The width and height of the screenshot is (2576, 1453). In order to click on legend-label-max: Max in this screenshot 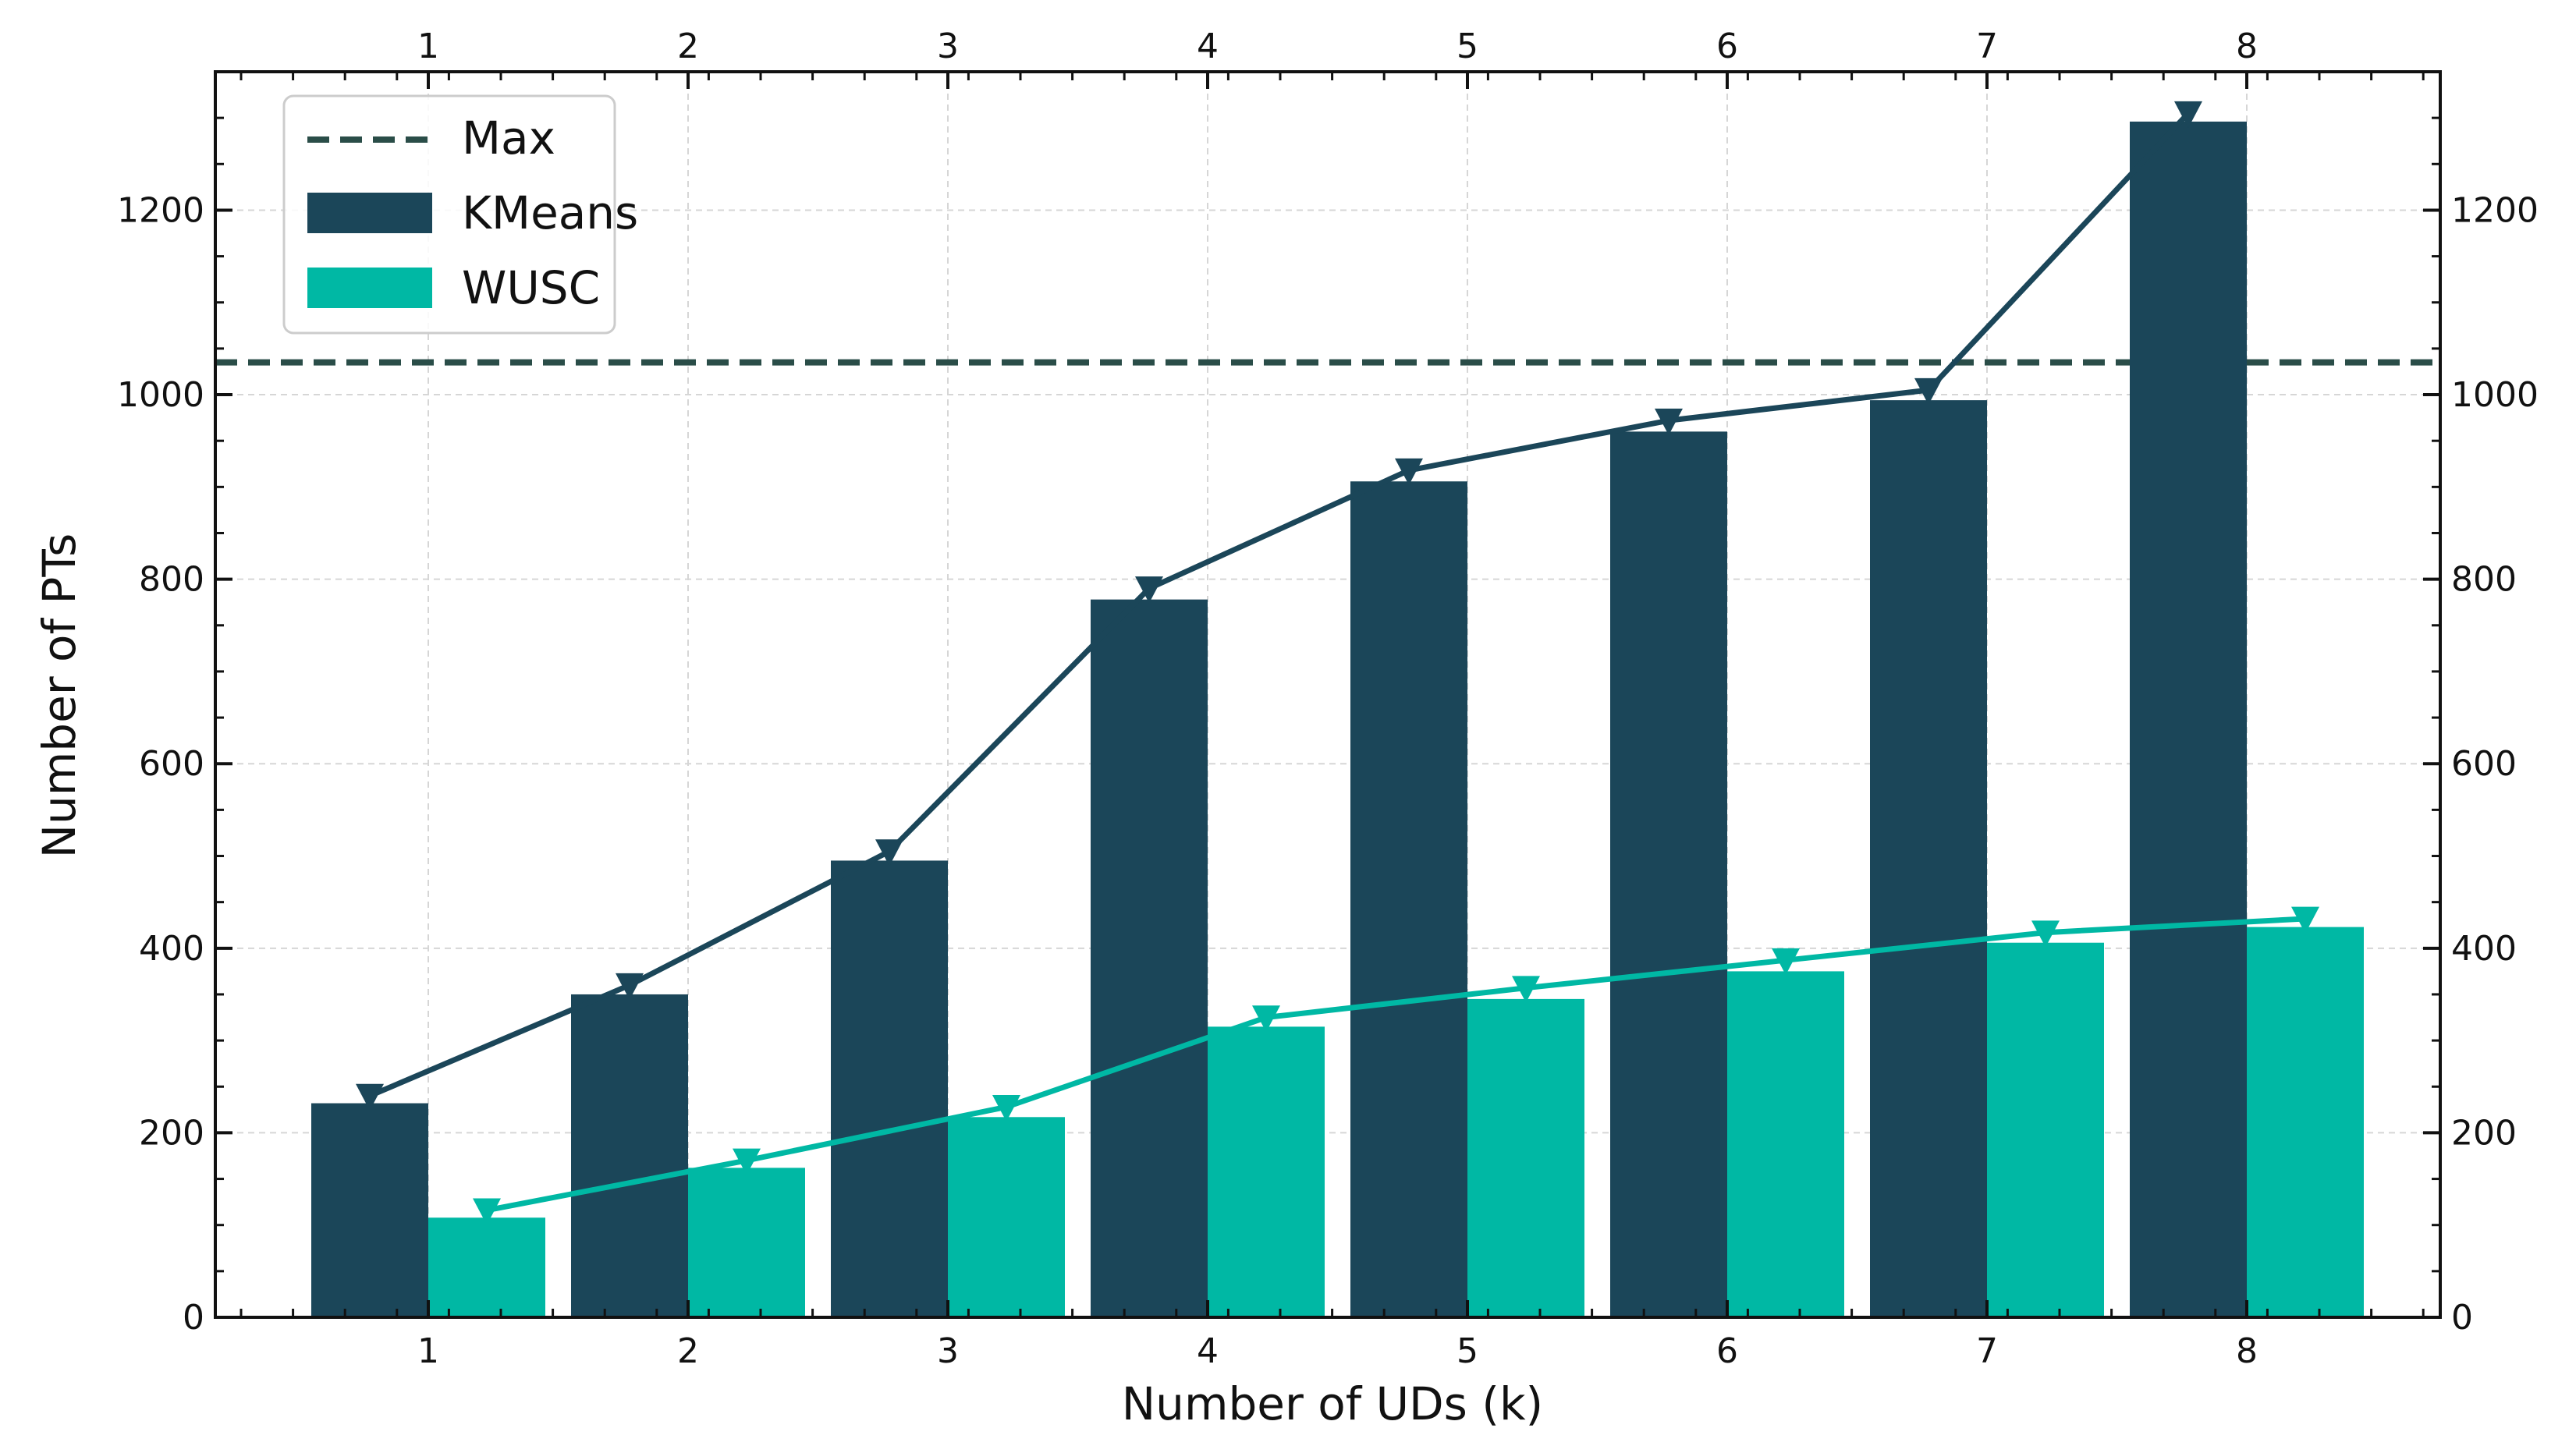, I will do `click(508, 138)`.